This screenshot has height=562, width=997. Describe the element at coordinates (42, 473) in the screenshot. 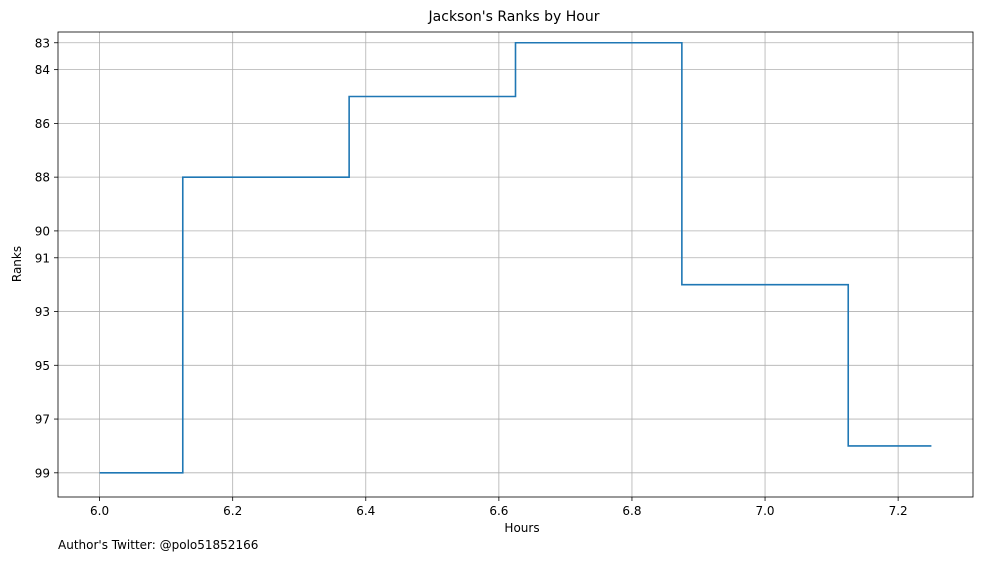

I see `y-tick-label: 99` at that location.